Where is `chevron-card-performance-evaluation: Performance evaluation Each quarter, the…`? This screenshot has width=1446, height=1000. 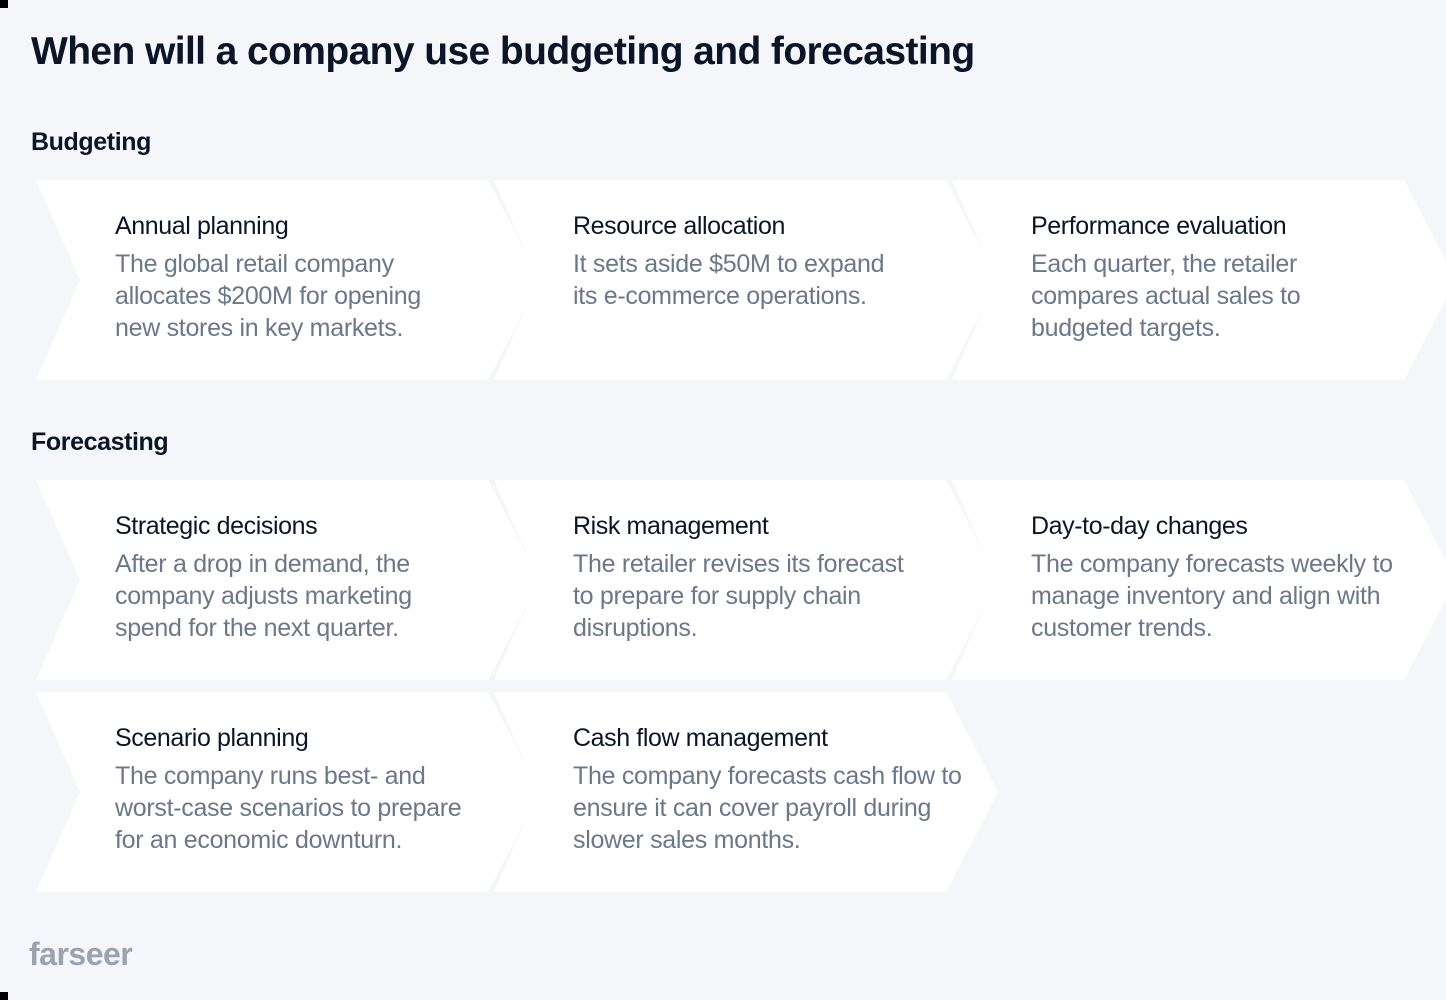
chevron-card-performance-evaluation: Performance evaluation Each quarter, the… is located at coordinates (1199, 280).